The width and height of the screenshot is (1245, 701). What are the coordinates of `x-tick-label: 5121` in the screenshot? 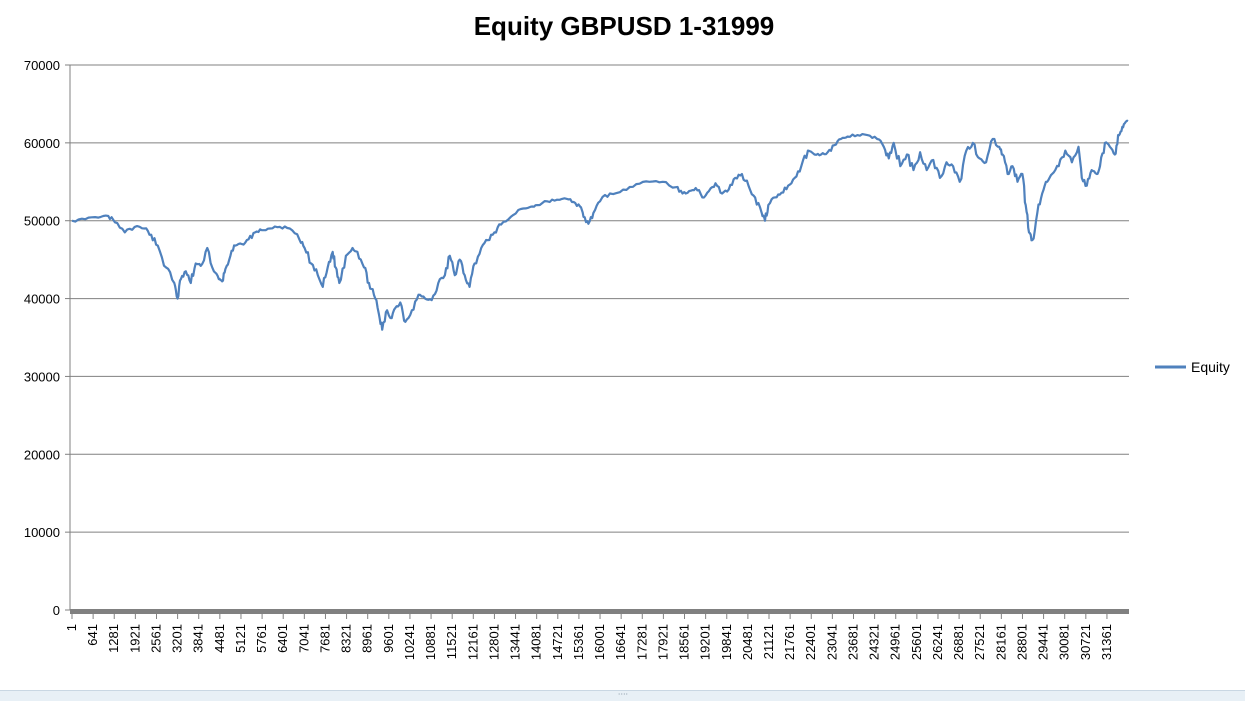 It's located at (240, 638).